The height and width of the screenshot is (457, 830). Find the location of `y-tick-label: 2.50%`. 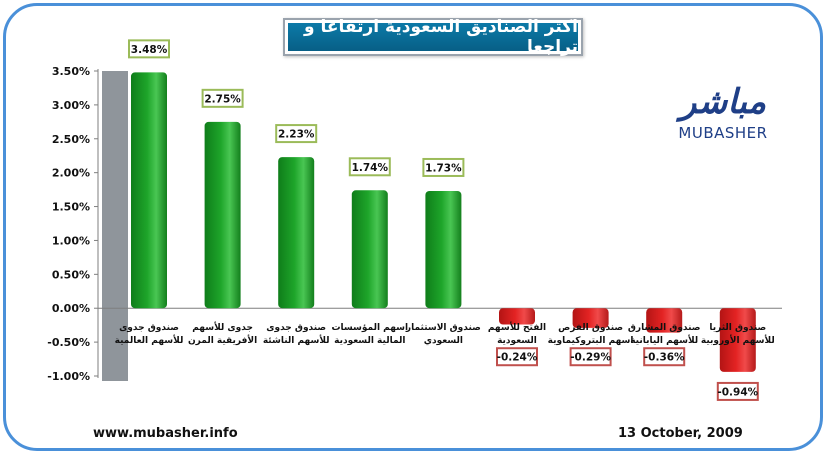

y-tick-label: 2.50% is located at coordinates (71, 139).